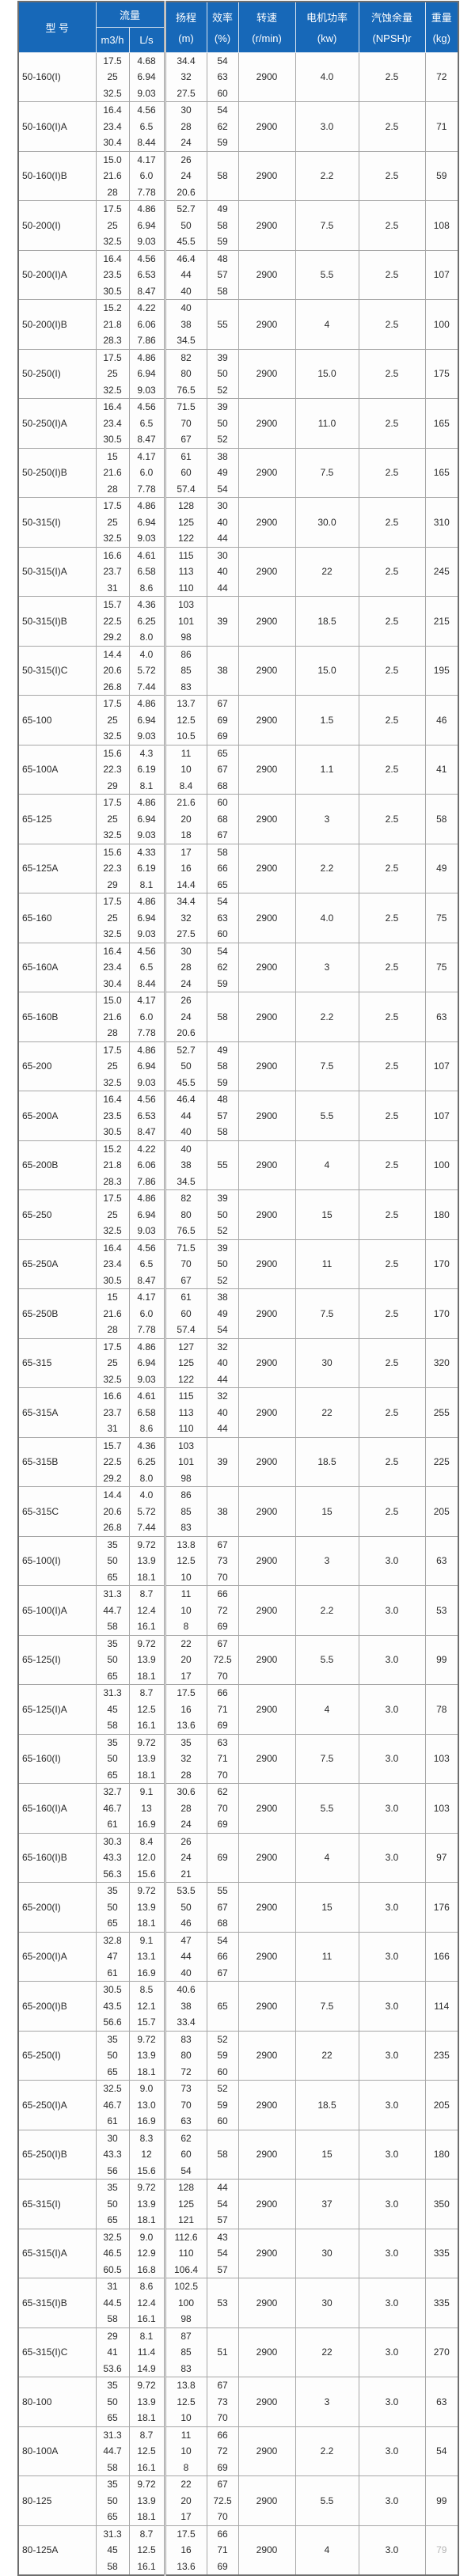  I want to click on cell-power-value: 5.5, so click(327, 275).